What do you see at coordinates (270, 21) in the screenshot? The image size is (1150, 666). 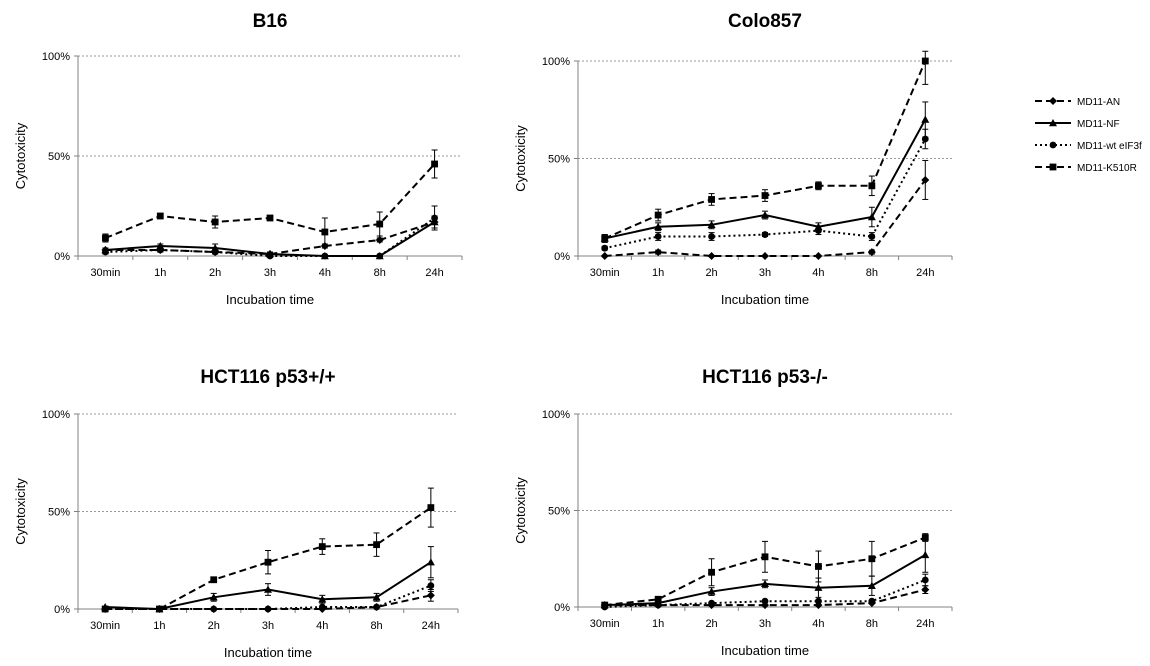 I see `panel-title: B16` at bounding box center [270, 21].